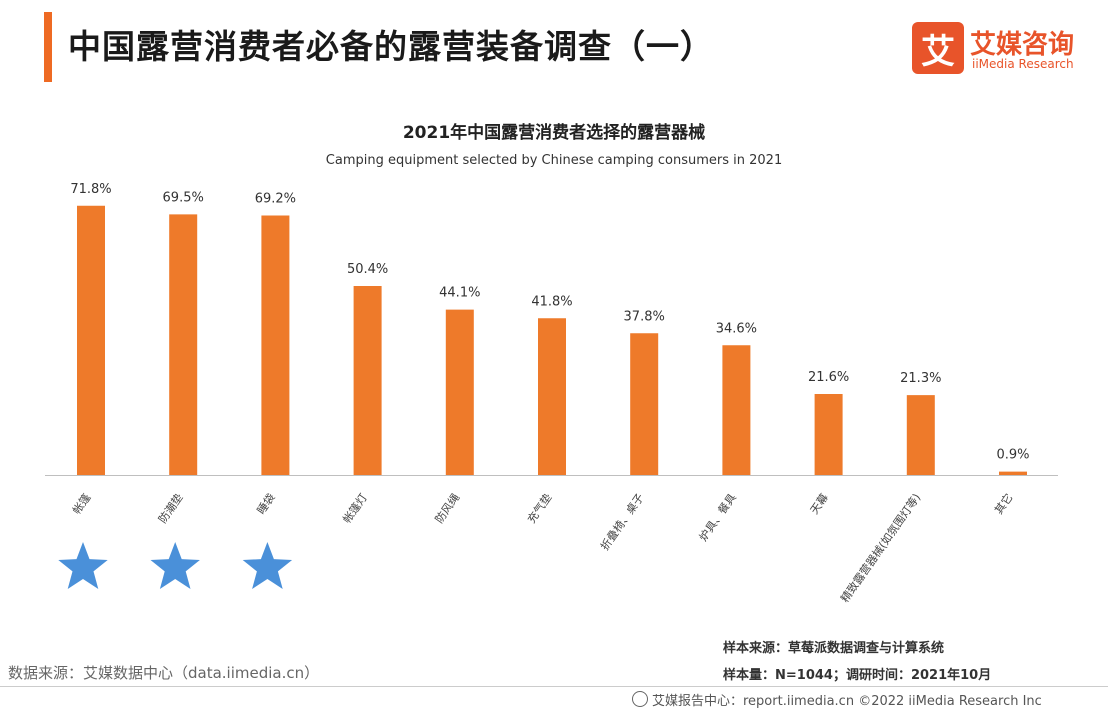  I want to click on logo-cn-text: 艾媒咨询, so click(1022, 45).